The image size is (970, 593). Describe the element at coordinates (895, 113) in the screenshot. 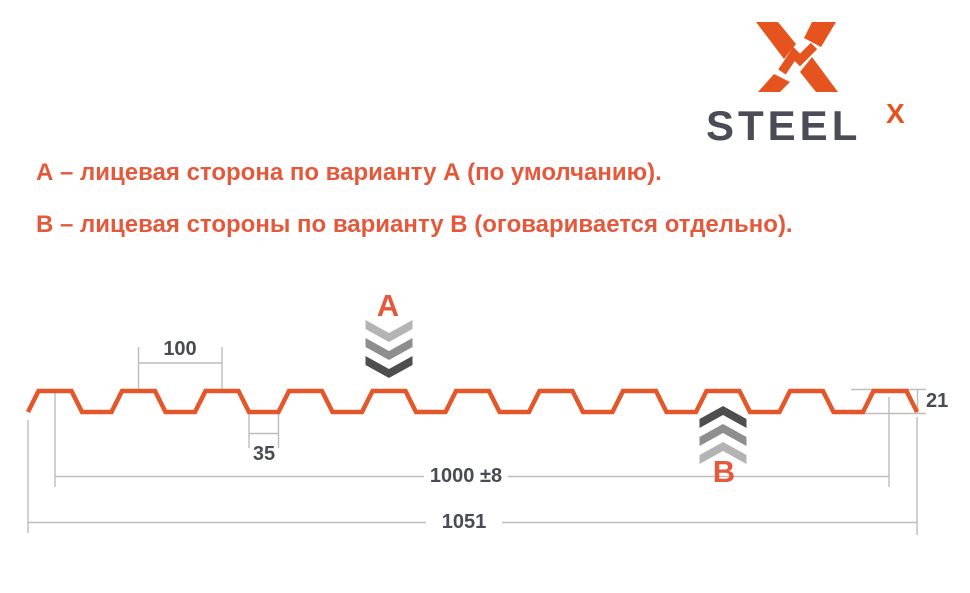

I see `brand-mark-x: X` at that location.